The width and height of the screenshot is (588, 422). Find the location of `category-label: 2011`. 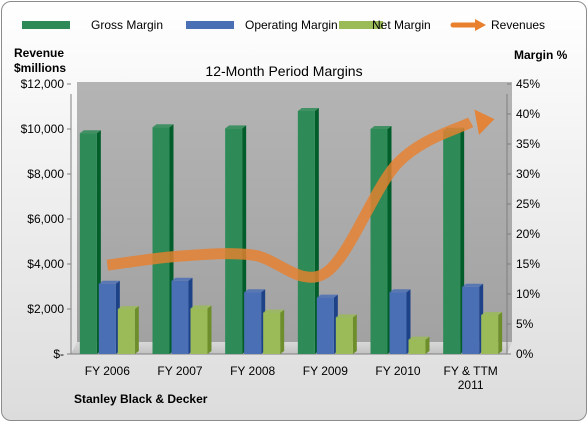

category-label: 2011 is located at coordinates (471, 385).